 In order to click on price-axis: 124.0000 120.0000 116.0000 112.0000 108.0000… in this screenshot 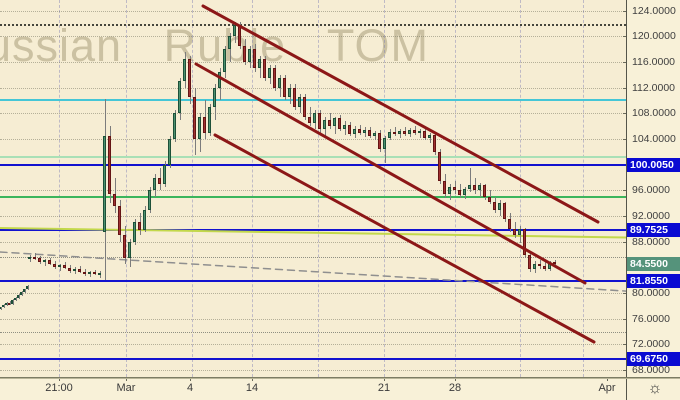, I will do `click(651, 188)`.